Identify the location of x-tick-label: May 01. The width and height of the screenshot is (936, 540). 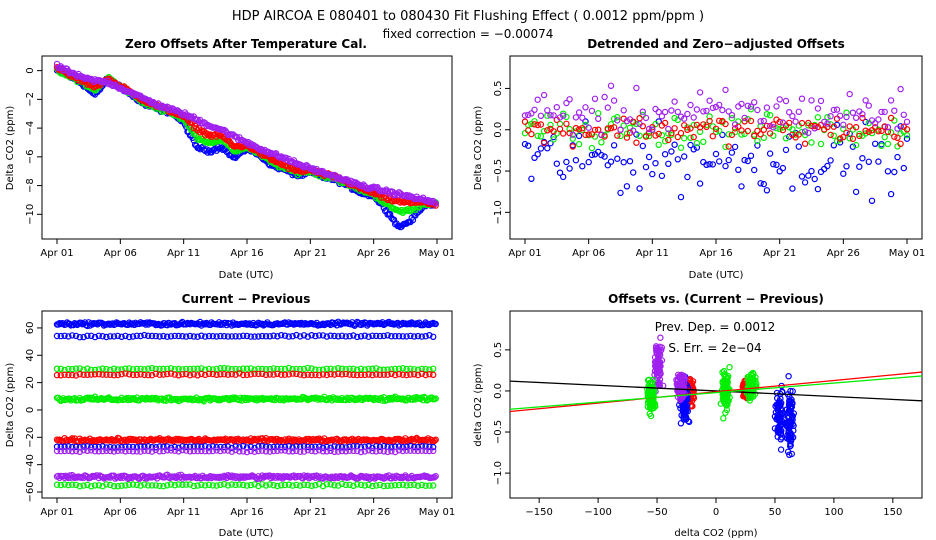
(437, 253).